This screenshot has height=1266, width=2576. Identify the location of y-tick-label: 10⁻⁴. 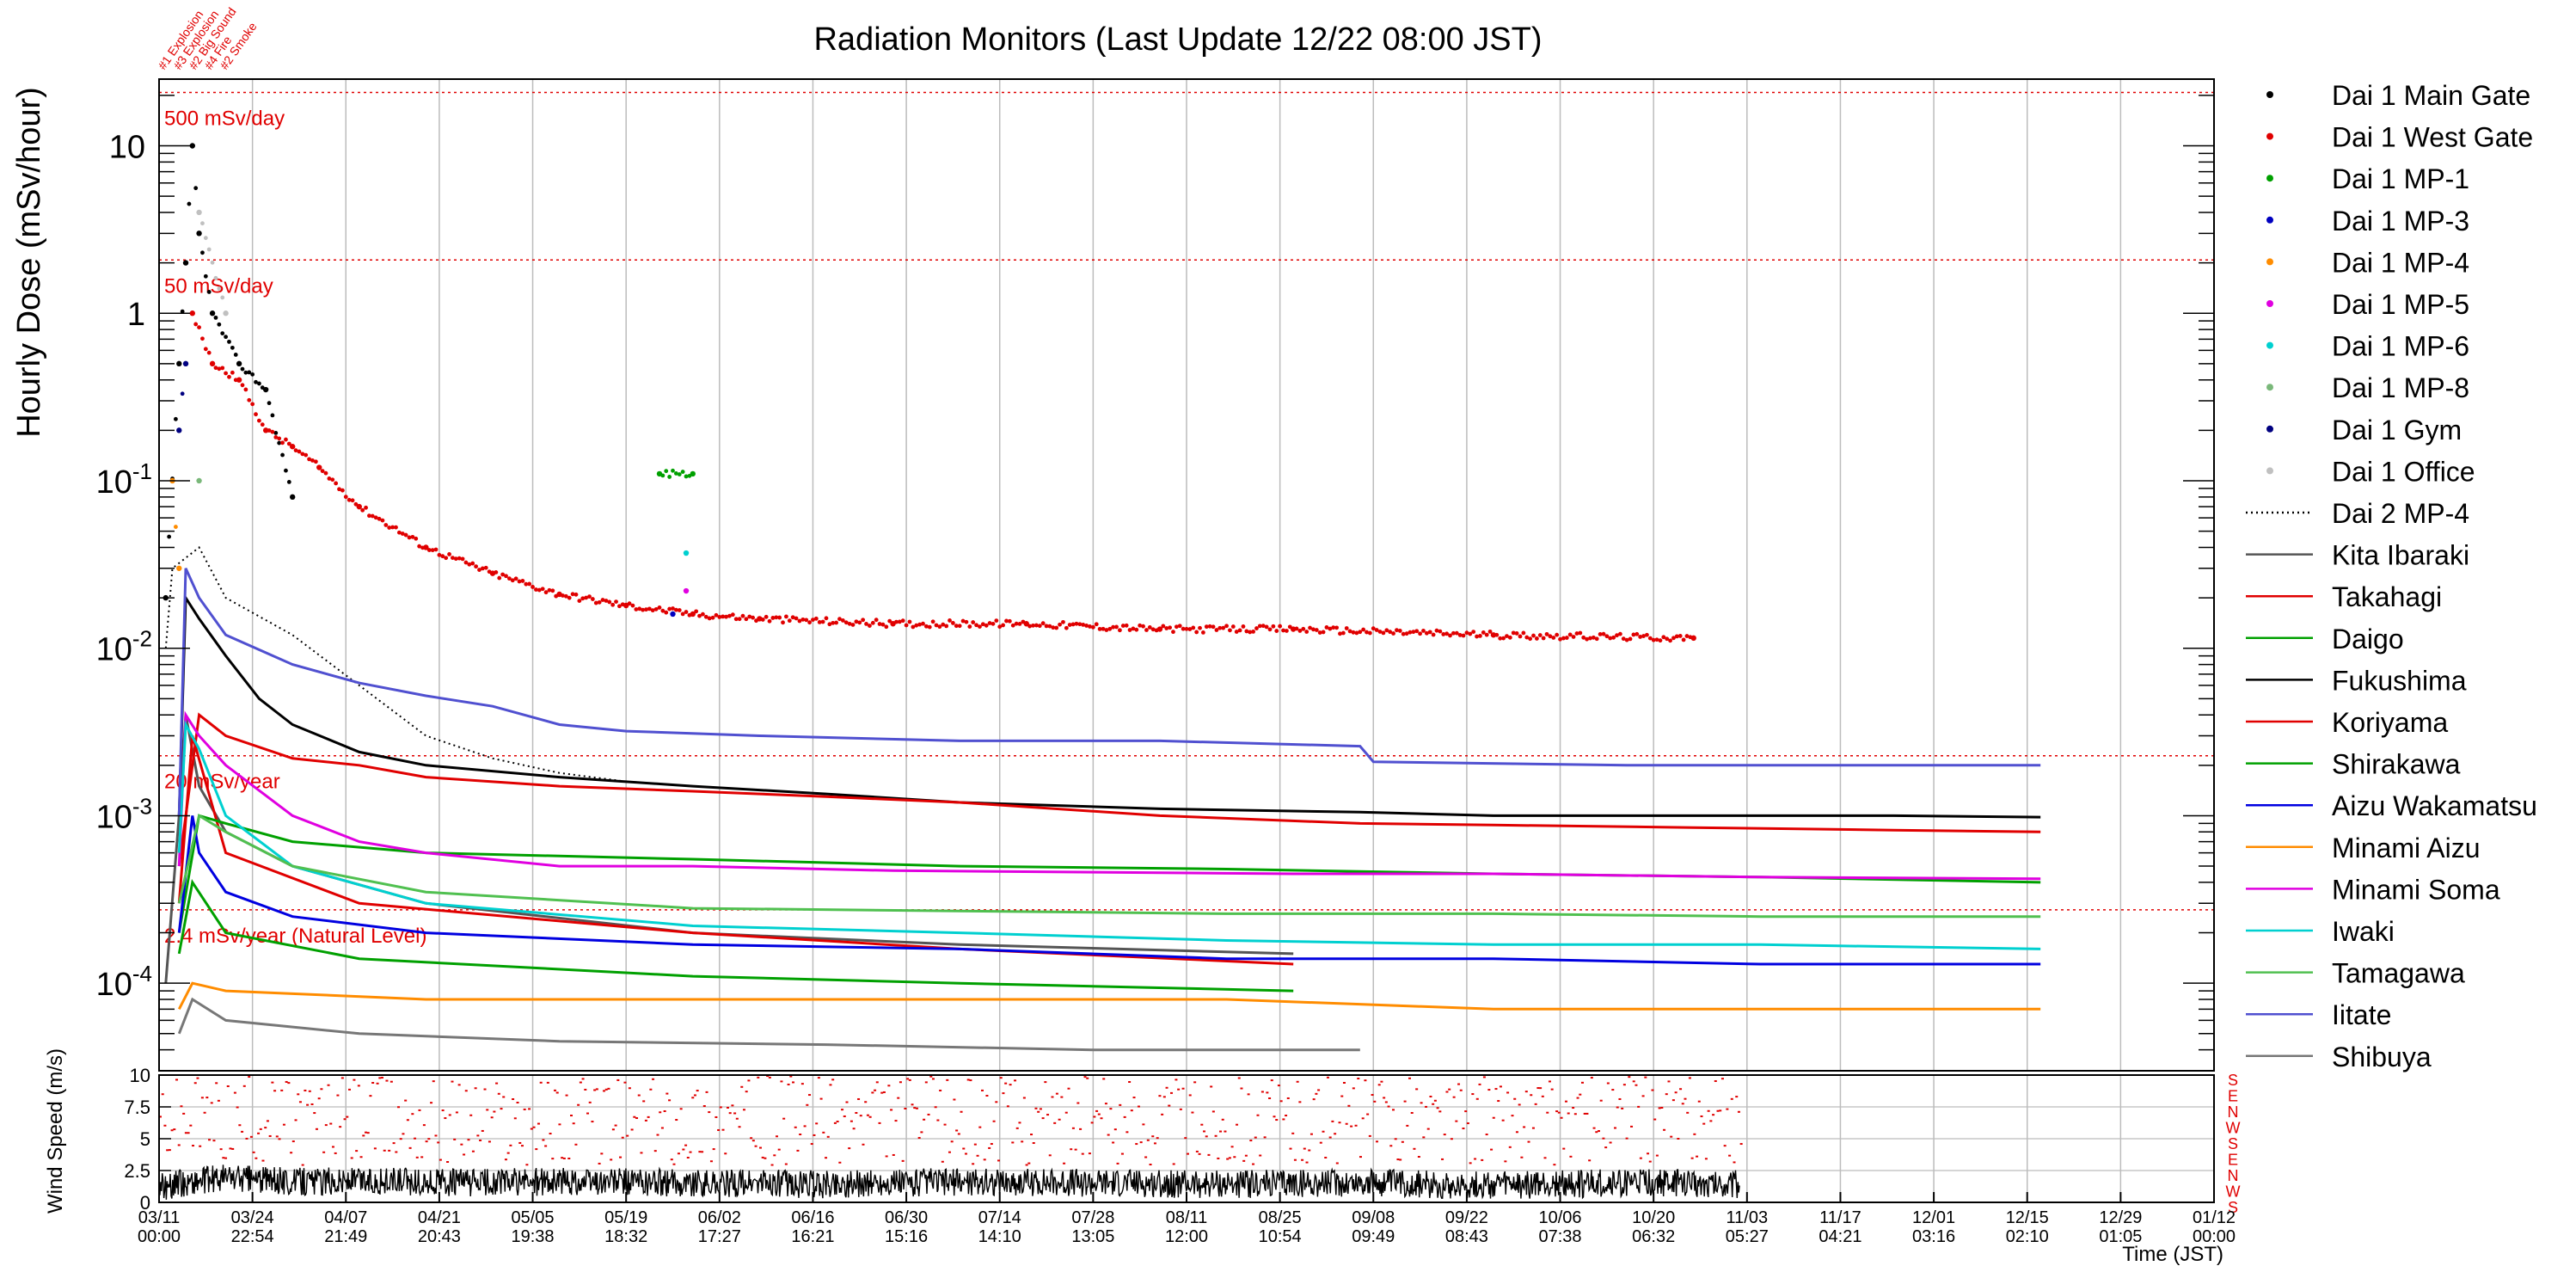
(124, 982).